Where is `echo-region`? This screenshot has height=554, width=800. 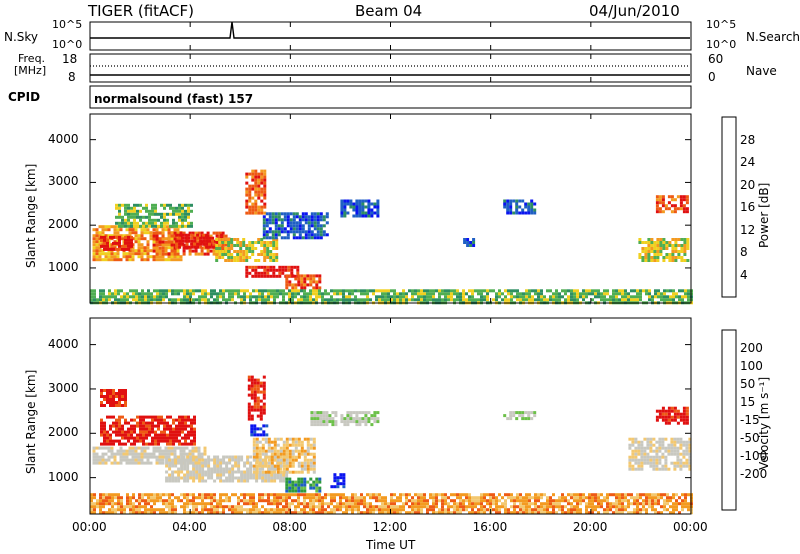 echo-region is located at coordinates (338, 481).